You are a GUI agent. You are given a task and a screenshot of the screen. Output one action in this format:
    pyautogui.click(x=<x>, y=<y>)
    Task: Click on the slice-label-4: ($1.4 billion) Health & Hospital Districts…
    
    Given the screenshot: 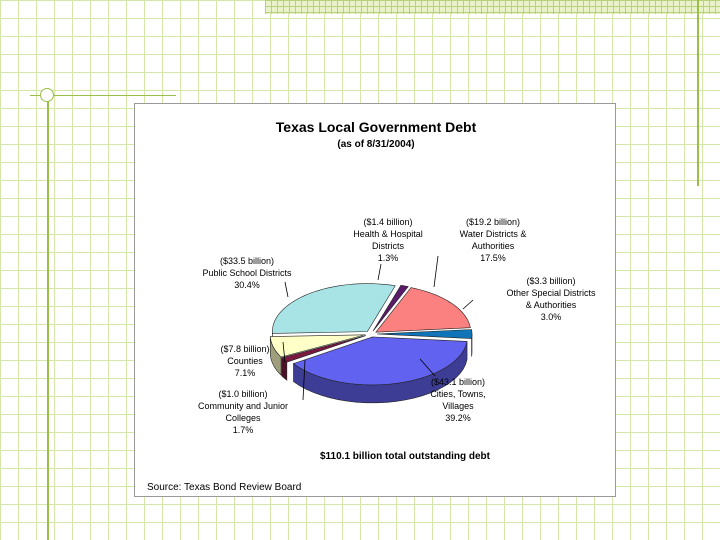 What is the action you would take?
    pyautogui.click(x=388, y=240)
    